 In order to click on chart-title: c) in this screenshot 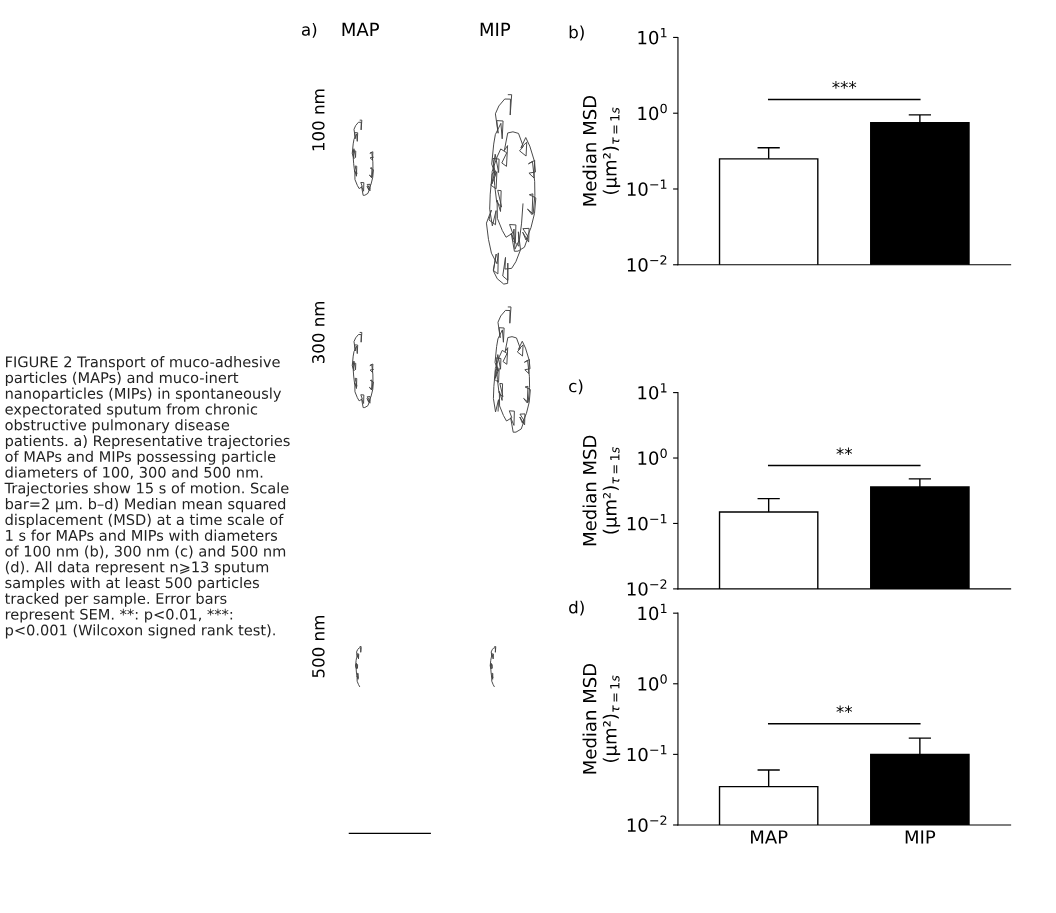, I will do `click(576, 387)`.